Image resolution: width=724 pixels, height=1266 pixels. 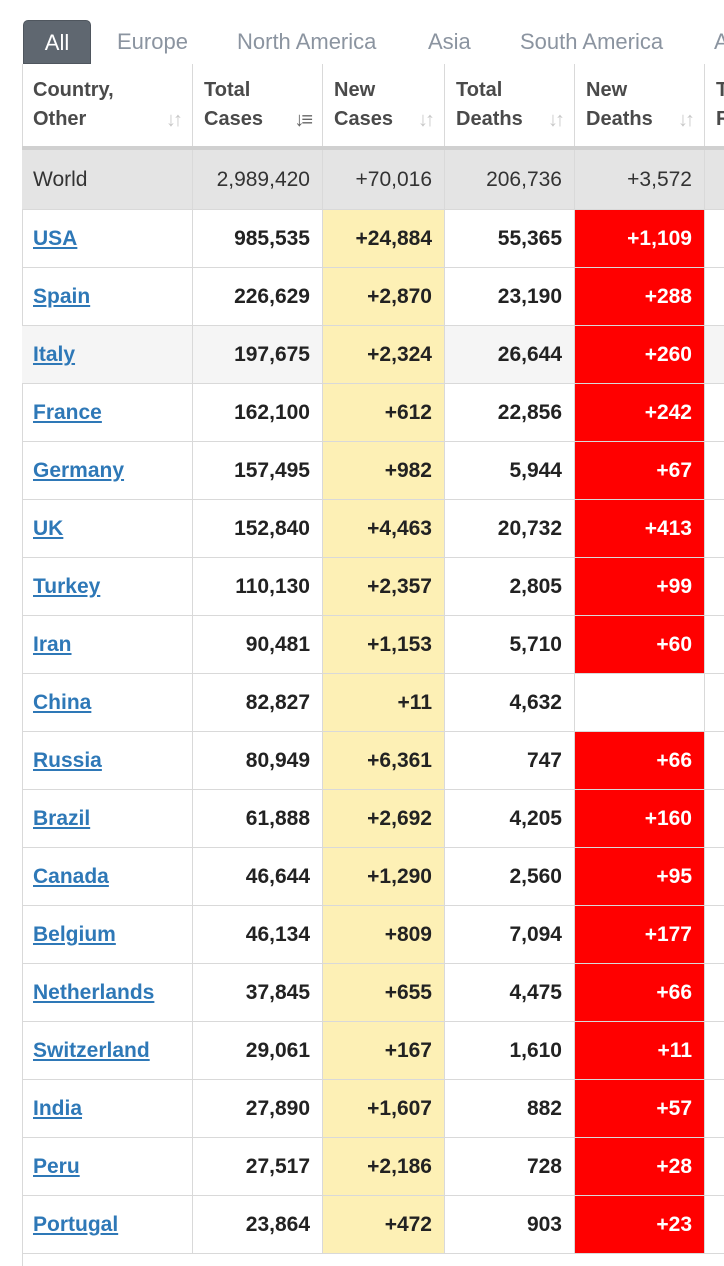 What do you see at coordinates (62, 296) in the screenshot?
I see `country-link: Spain` at bounding box center [62, 296].